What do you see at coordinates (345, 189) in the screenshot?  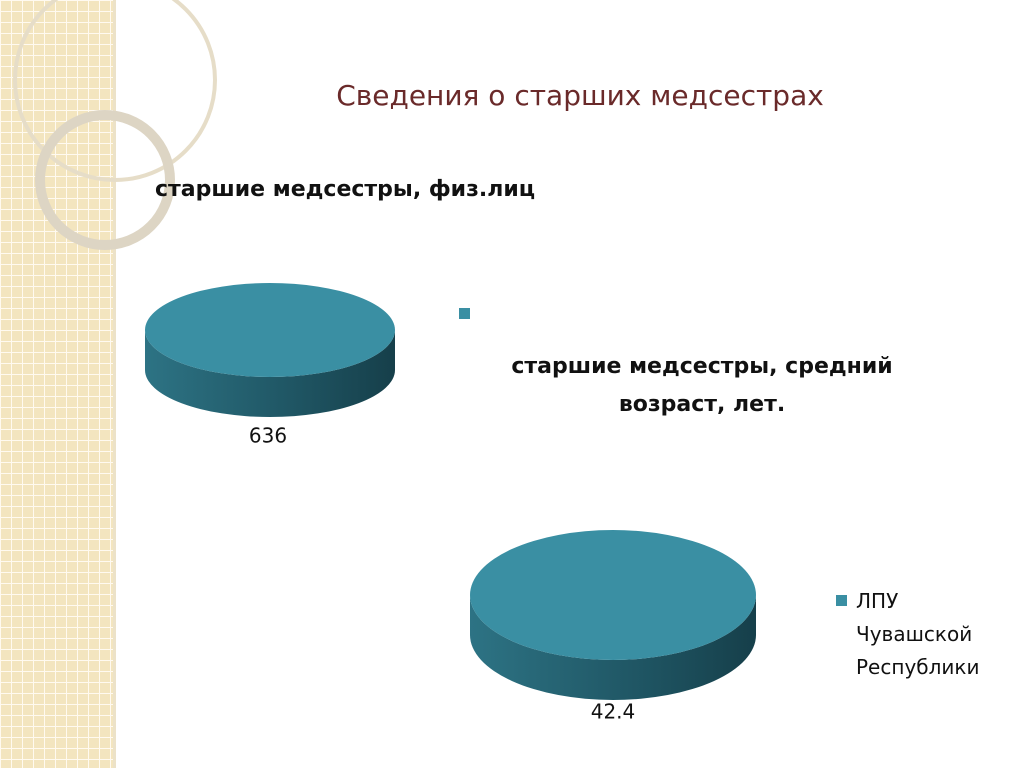 I see `chart-title: старшие медсестры, физ.лиц` at bounding box center [345, 189].